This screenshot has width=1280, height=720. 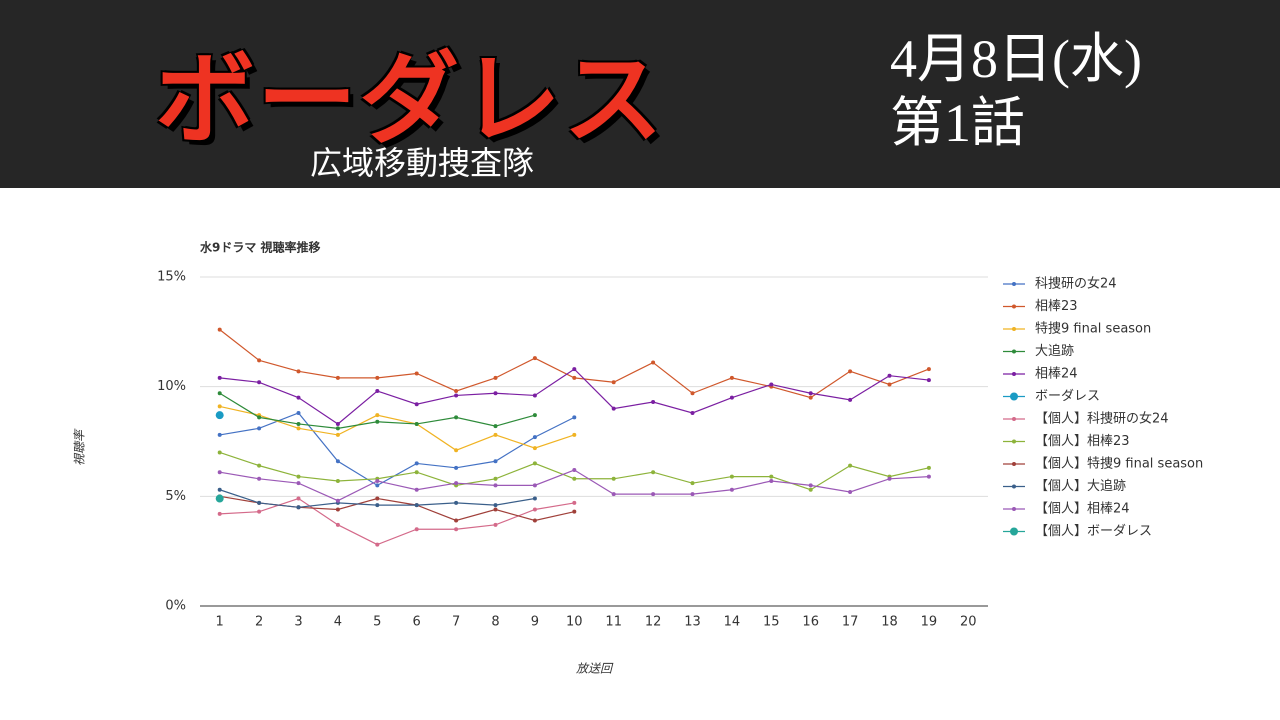 What do you see at coordinates (171, 386) in the screenshot?
I see `y-tick-label: 10%` at bounding box center [171, 386].